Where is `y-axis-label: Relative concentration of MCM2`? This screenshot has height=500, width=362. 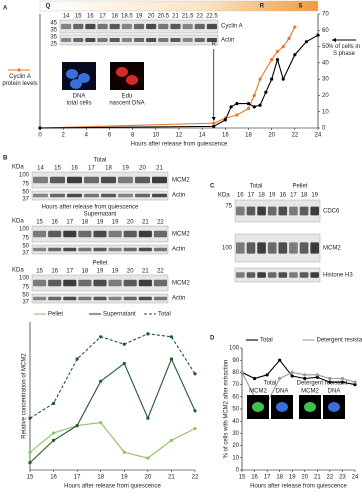
y-axis-label: Relative concentration of MCM2 is located at coordinates (25, 396).